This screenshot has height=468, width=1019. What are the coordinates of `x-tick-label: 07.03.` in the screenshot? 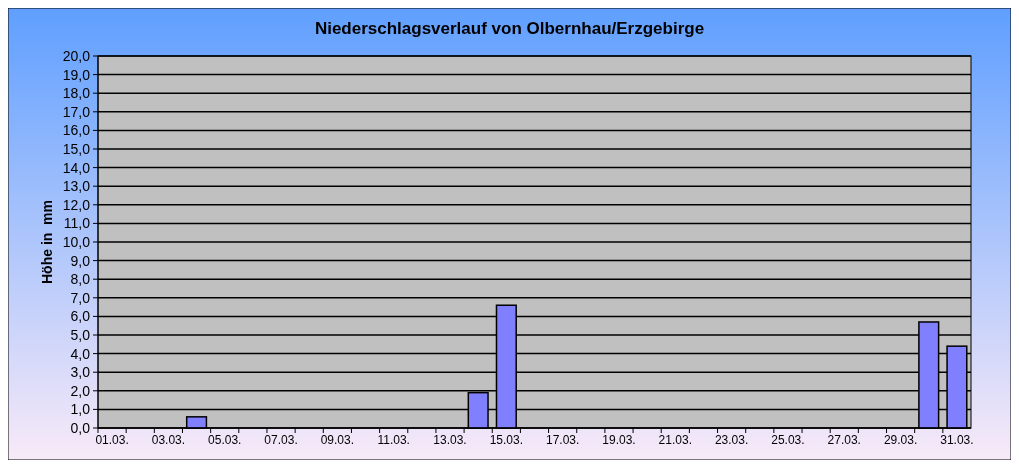 It's located at (281, 440).